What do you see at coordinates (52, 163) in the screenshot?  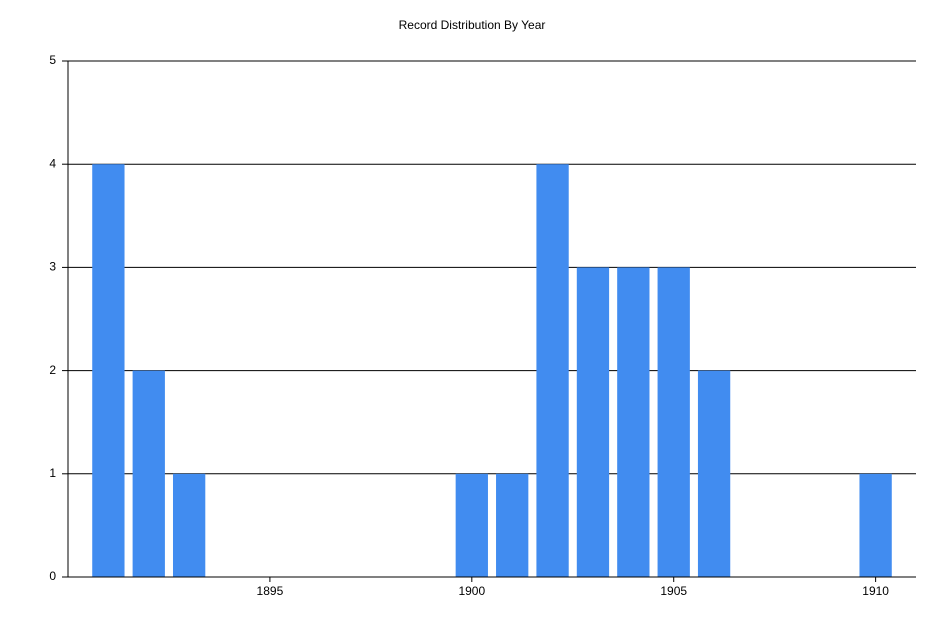 I see `y-tick-label: 4` at bounding box center [52, 163].